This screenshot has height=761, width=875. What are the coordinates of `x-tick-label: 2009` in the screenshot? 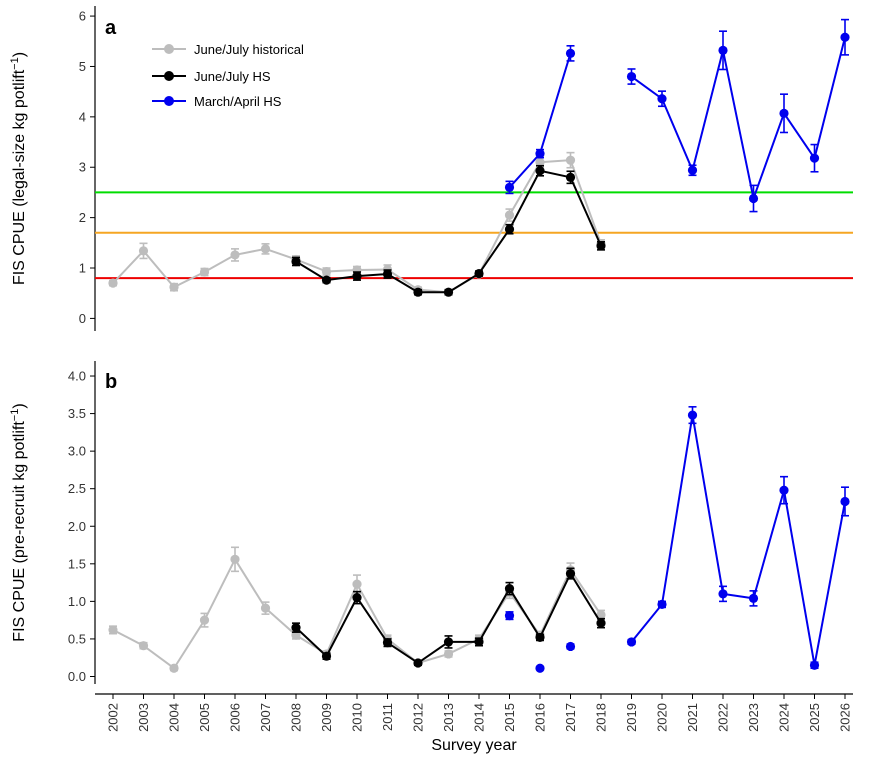 It's located at (326, 717).